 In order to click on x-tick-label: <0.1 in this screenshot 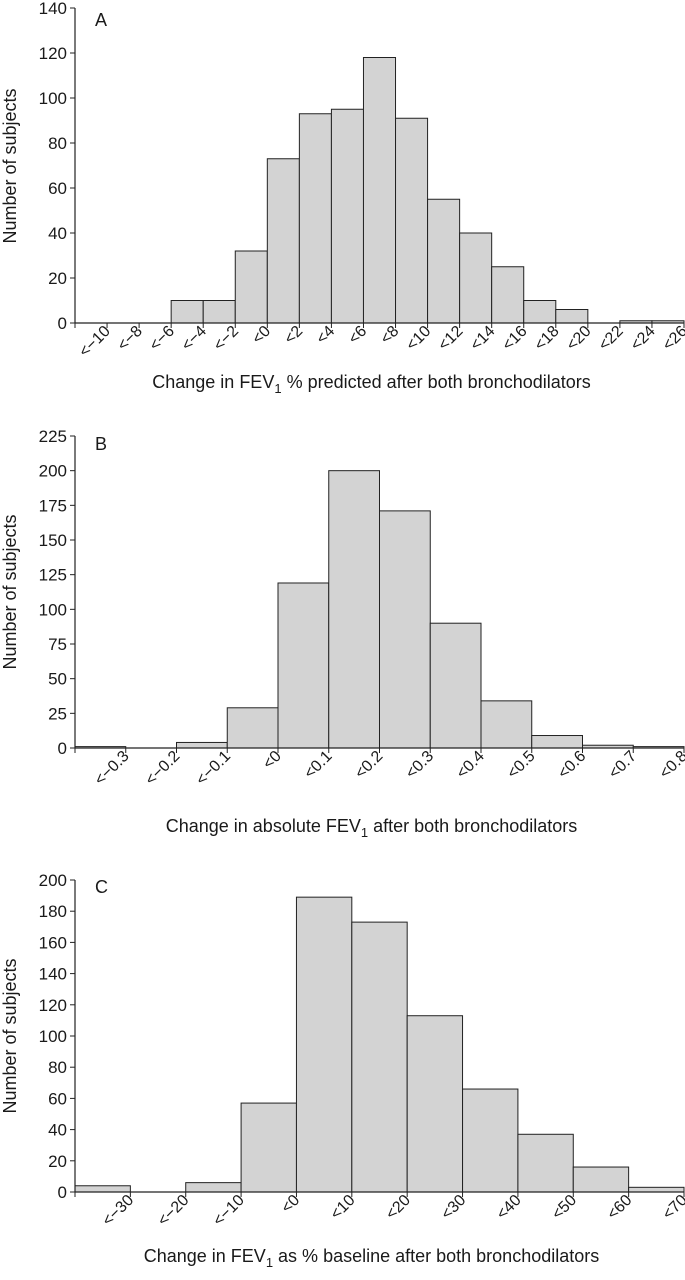, I will do `click(318, 765)`.